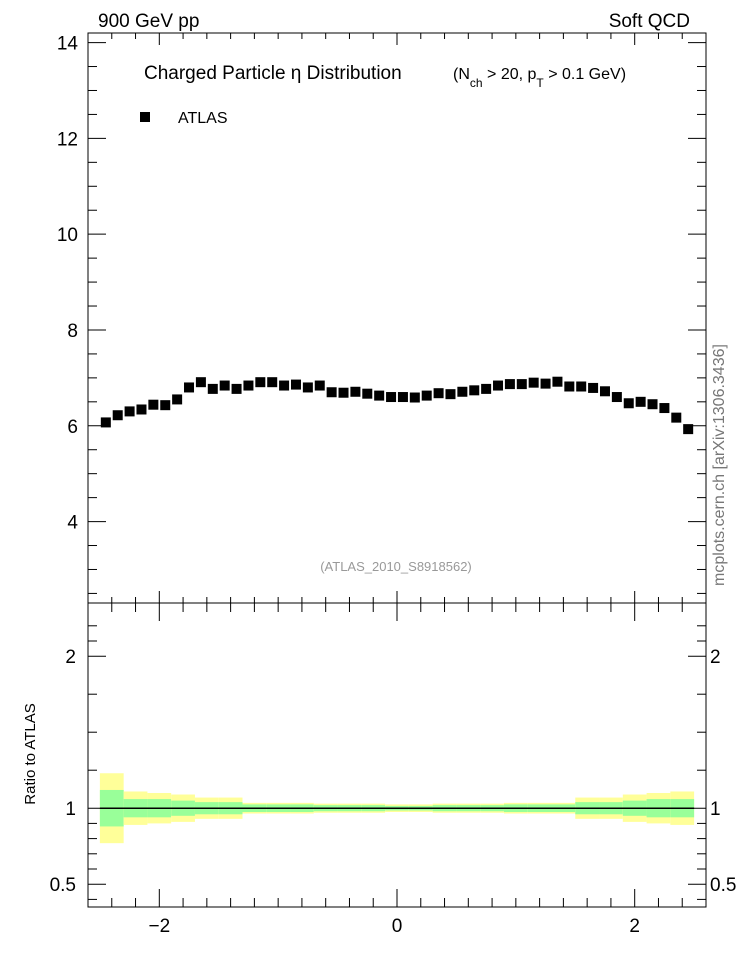  Describe the element at coordinates (70, 809) in the screenshot. I see `ratio-y-tick-label: 1` at that location.